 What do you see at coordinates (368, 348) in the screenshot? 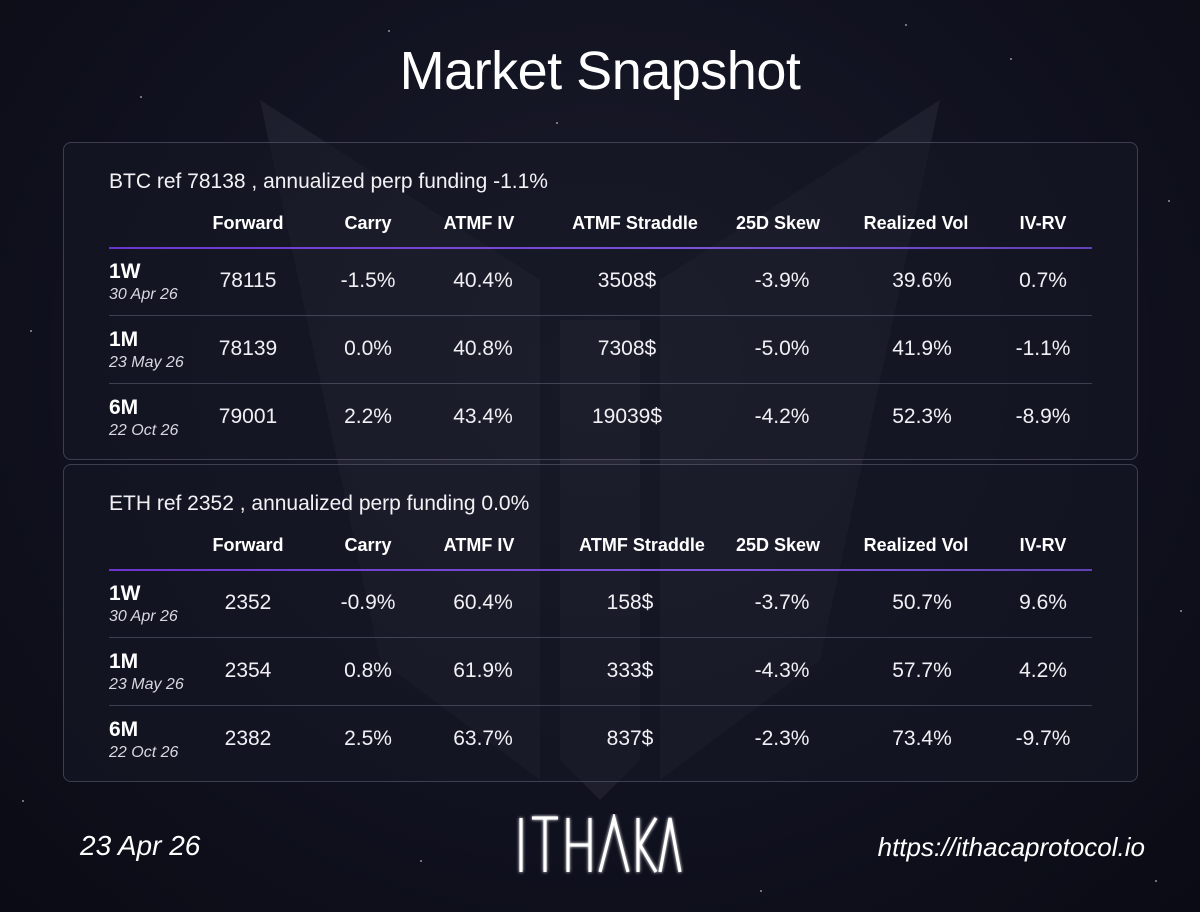
I see `cell-carry: 0.0%` at bounding box center [368, 348].